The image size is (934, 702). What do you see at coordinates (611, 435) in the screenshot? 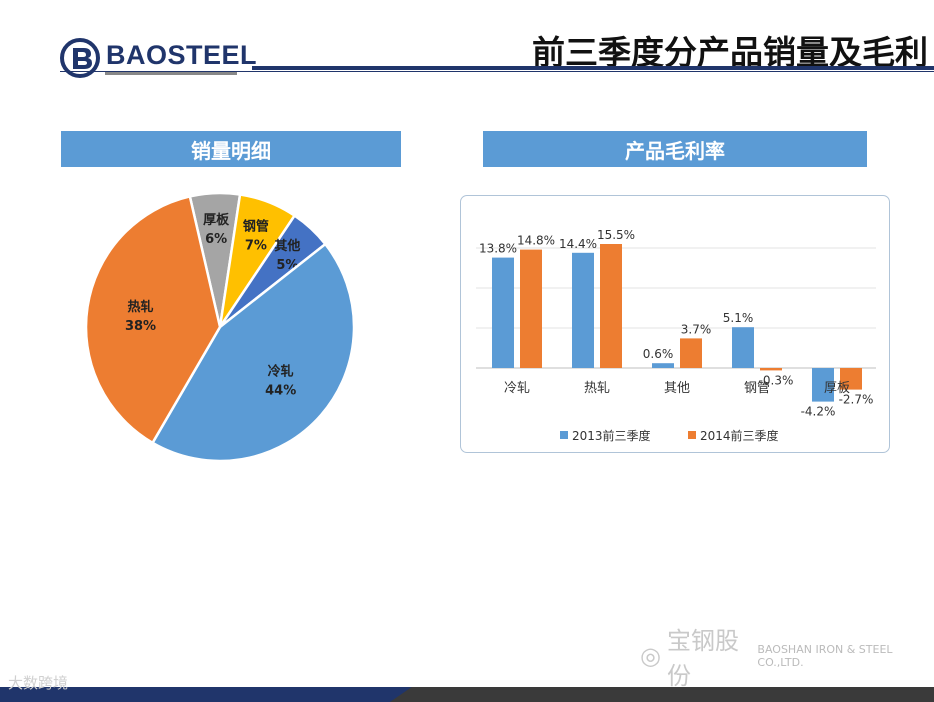
I see `legend-label-0: 2013前三季度` at bounding box center [611, 435].